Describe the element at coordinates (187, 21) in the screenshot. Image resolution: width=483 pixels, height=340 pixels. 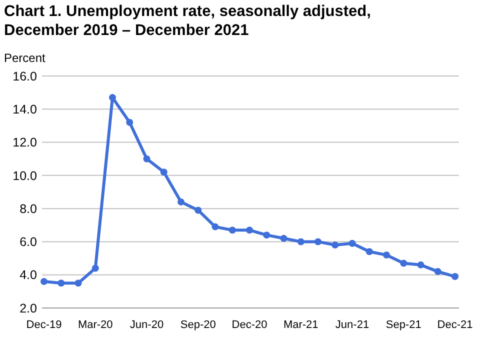
I see `chart-title: Chart 1. Unemployment rate, seasonally adjusted, December 2019 – December 2021` at that location.